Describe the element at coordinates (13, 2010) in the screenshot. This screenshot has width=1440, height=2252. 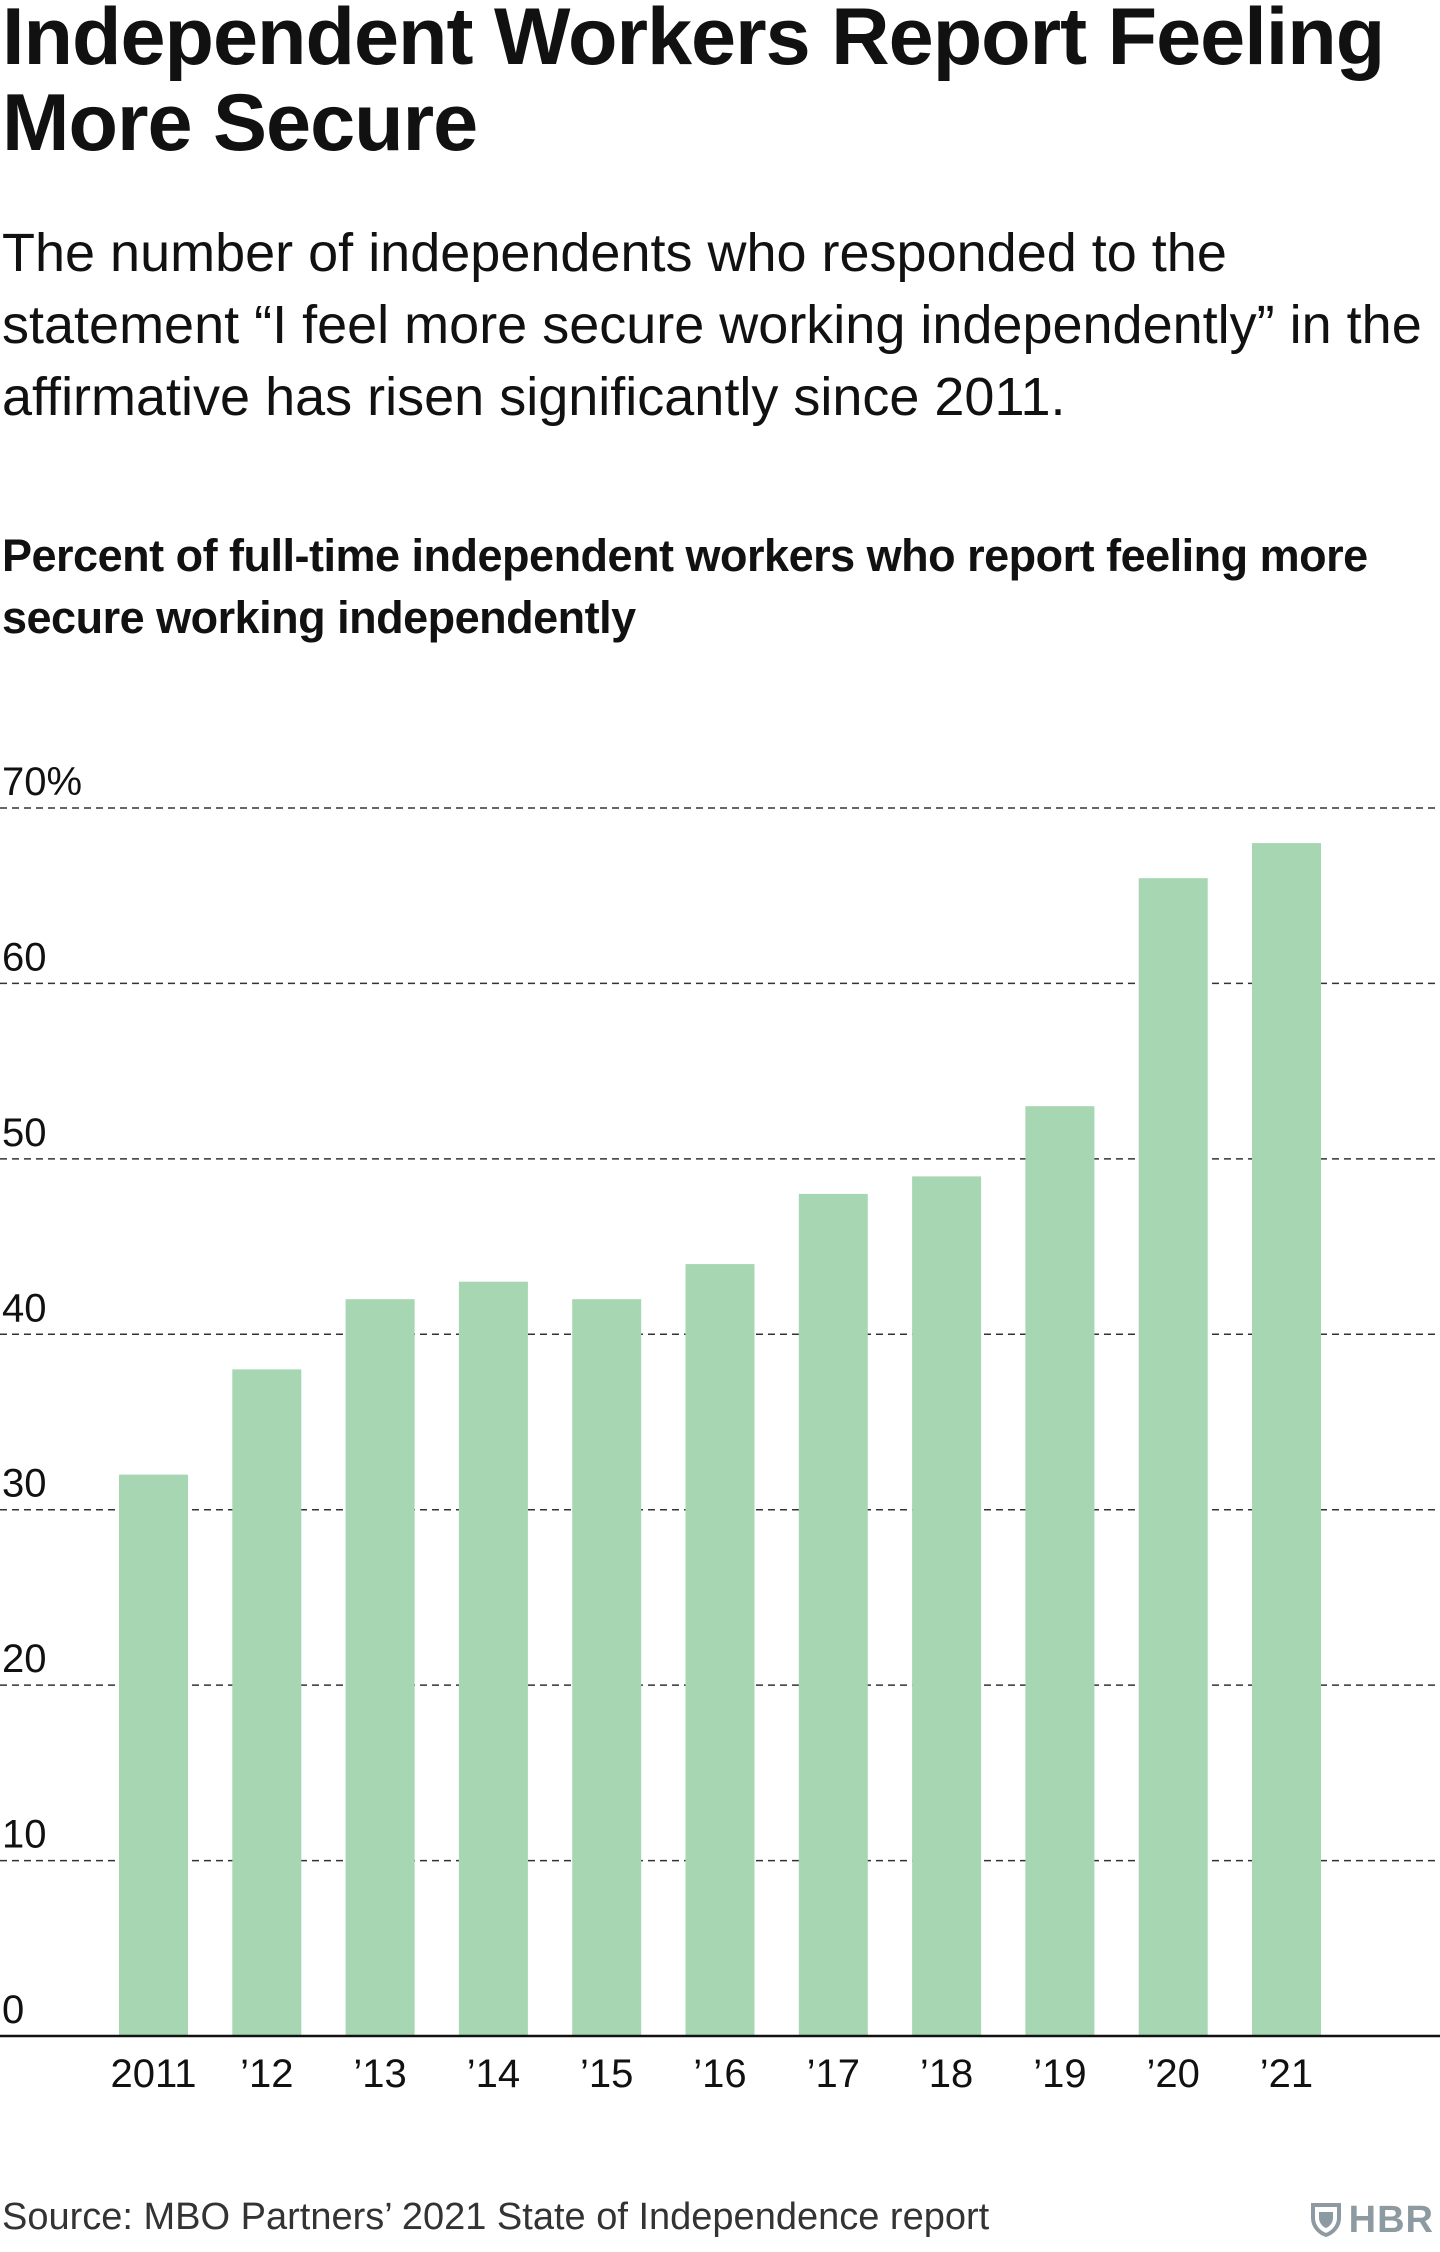
I see `y-tick-label: 0` at that location.